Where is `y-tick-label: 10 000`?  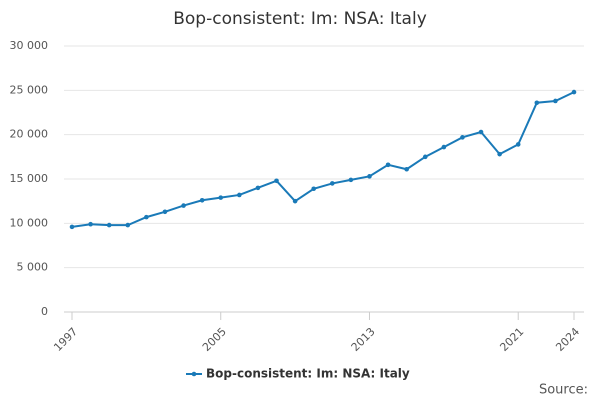 y-tick-label: 10 000 is located at coordinates (29, 222).